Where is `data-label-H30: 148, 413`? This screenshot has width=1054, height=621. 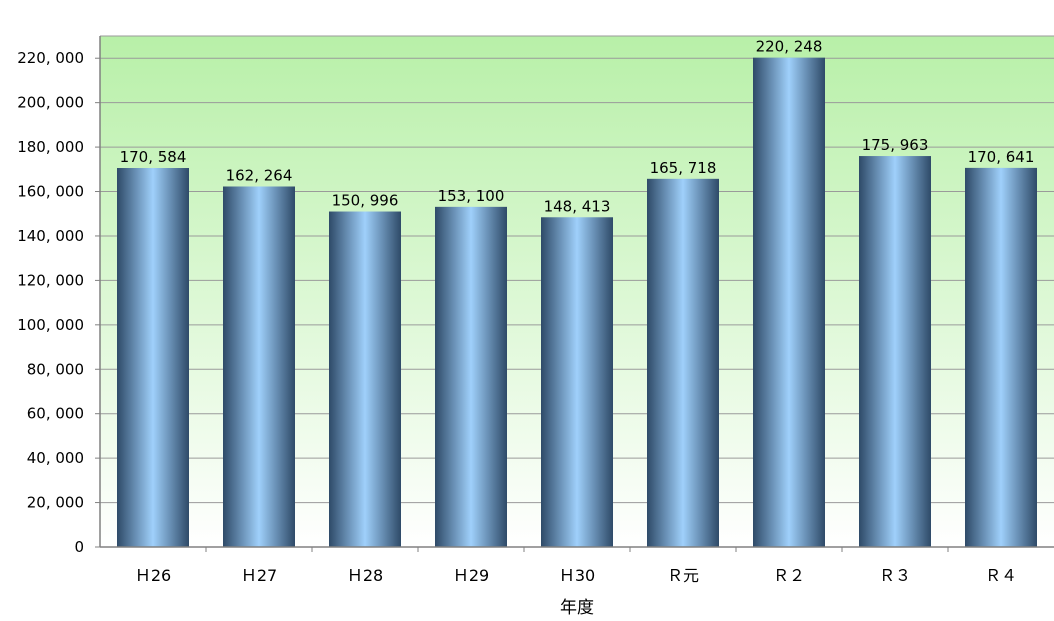
data-label-H30: 148, 413 is located at coordinates (577, 206).